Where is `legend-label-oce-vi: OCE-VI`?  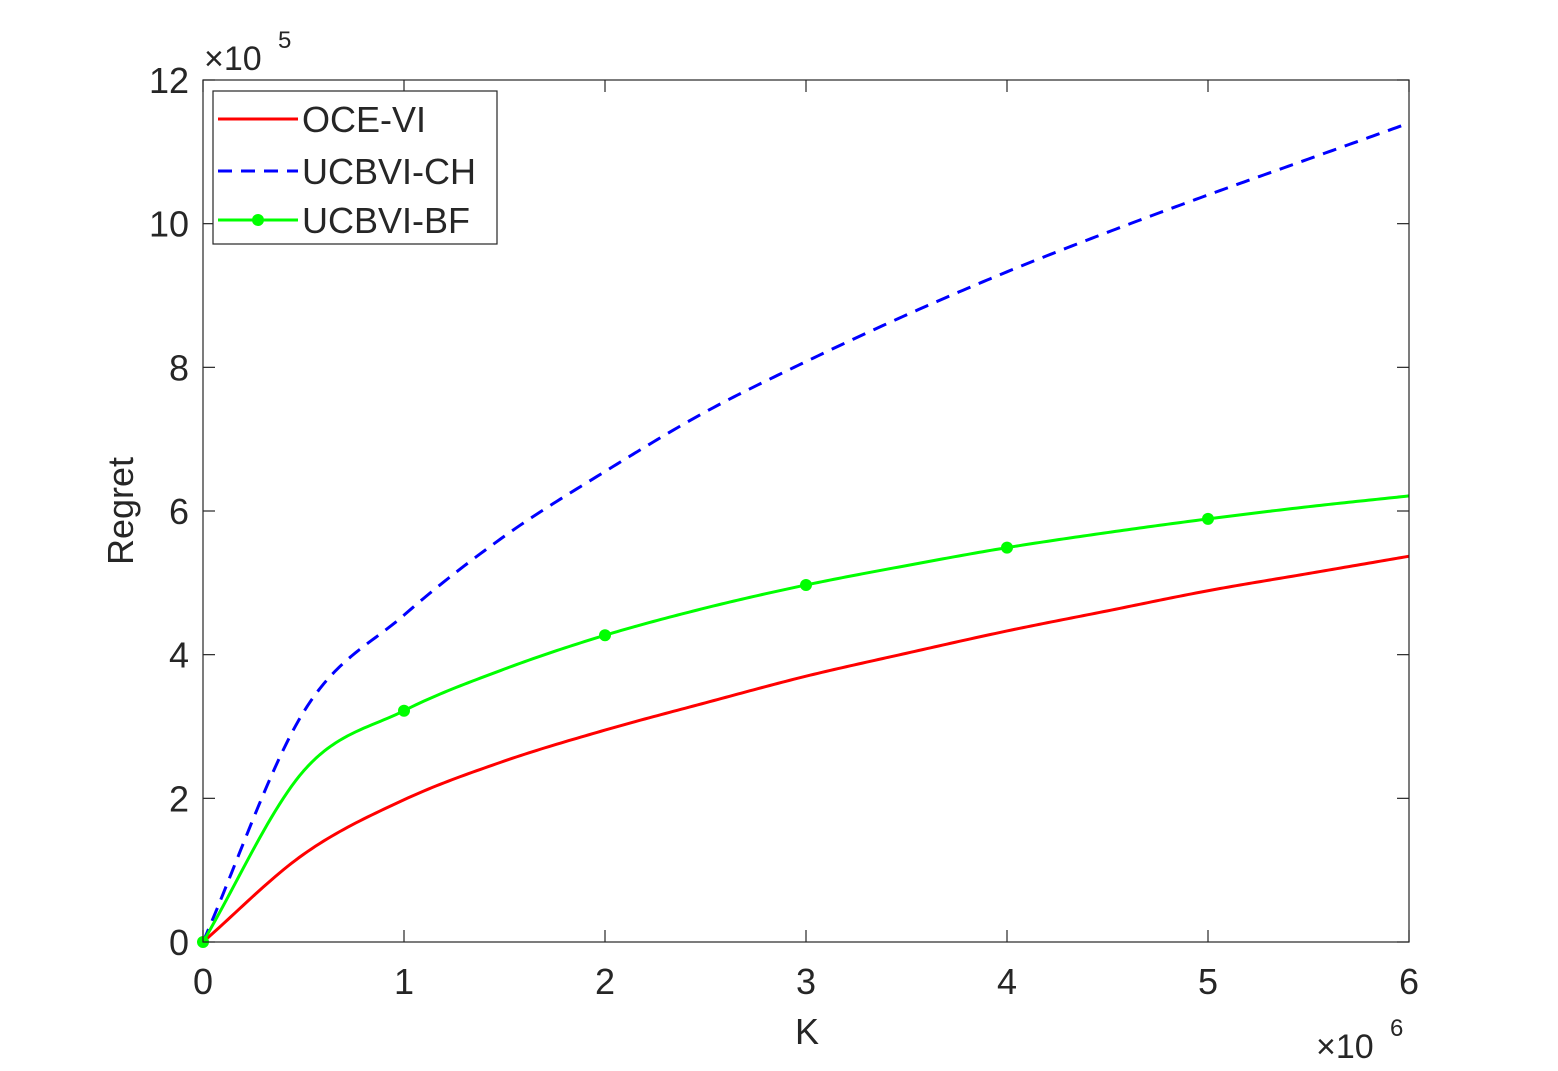 legend-label-oce-vi: OCE-VI is located at coordinates (364, 119).